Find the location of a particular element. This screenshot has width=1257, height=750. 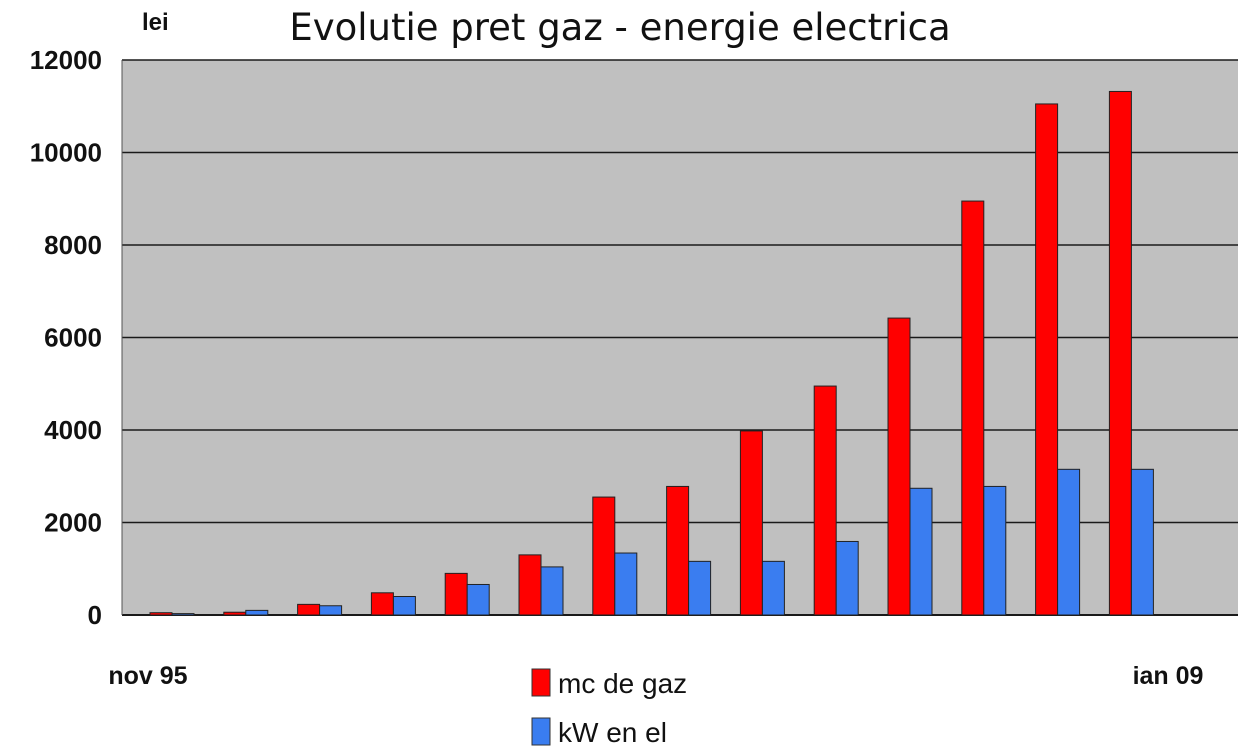

y-tick-label: 0 is located at coordinates (95, 615).